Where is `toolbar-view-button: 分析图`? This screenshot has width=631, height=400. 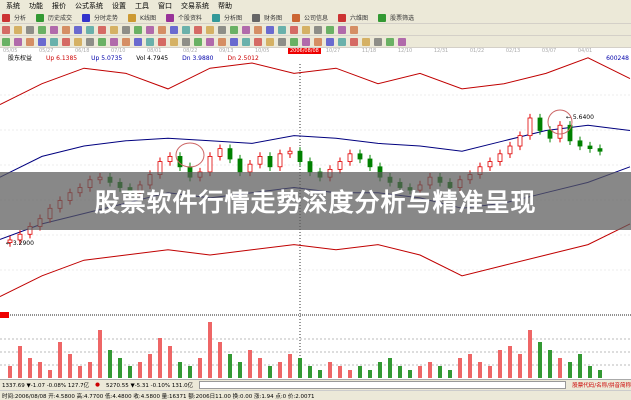
toolbar-view-button: 分析图 is located at coordinates (233, 18).